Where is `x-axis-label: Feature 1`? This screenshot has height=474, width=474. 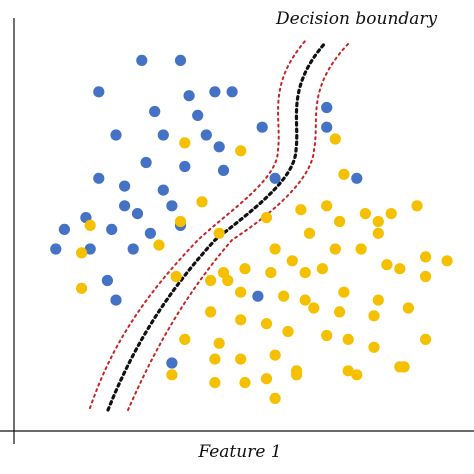 x-axis-label: Feature 1 is located at coordinates (239, 452).